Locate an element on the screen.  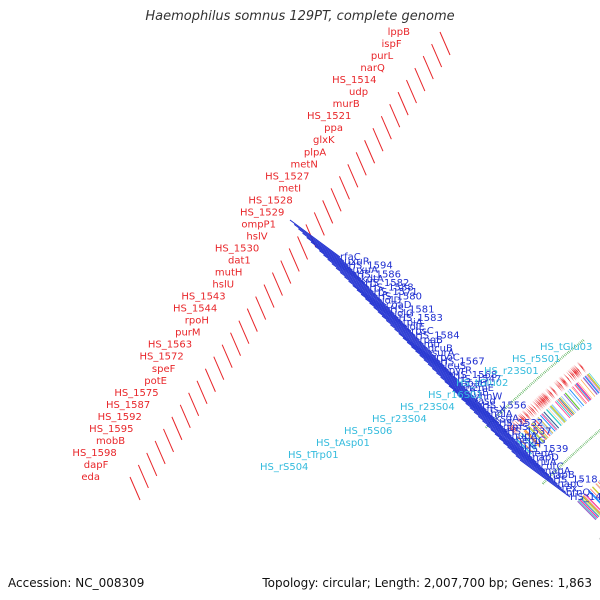
forward-gene-label: glxK is located at coordinates (324, 140).